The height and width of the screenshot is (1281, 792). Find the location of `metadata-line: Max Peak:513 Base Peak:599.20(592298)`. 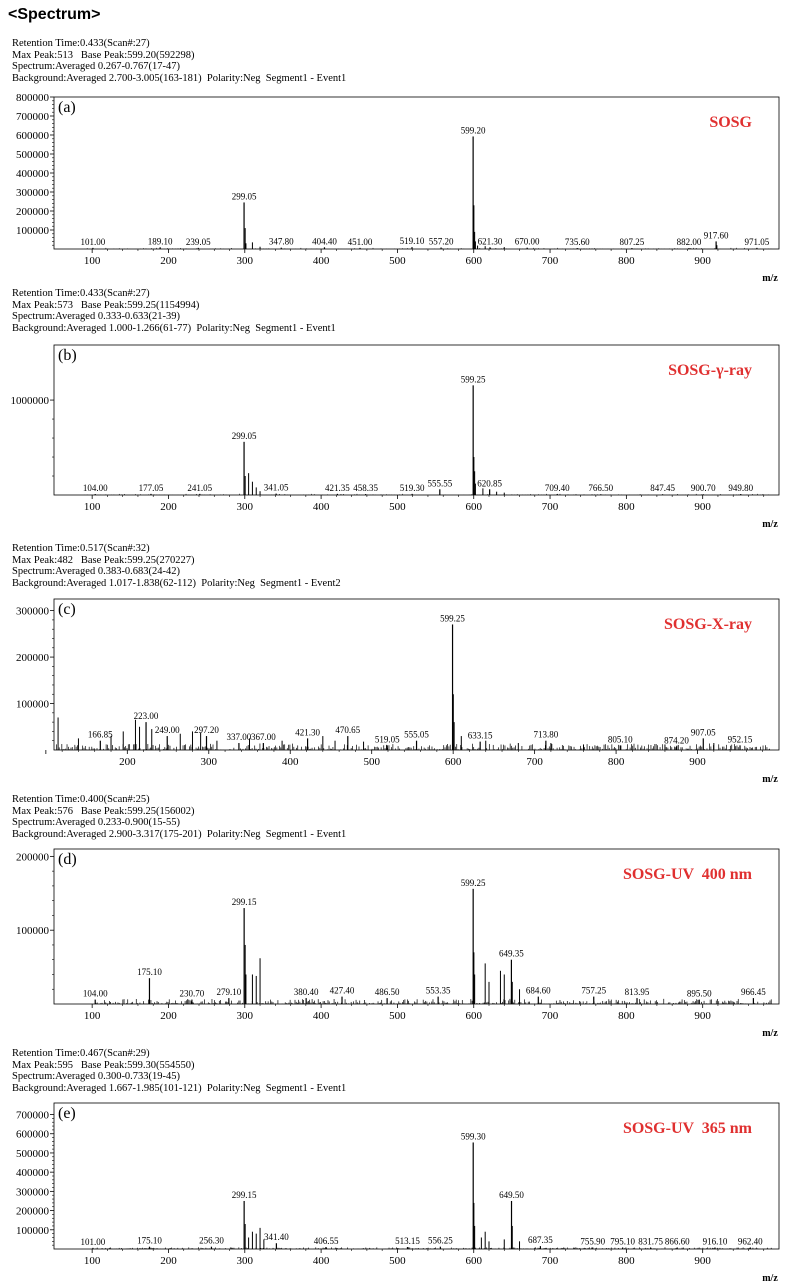

metadata-line: Max Peak:513 Base Peak:599.20(592298) is located at coordinates (103, 55).